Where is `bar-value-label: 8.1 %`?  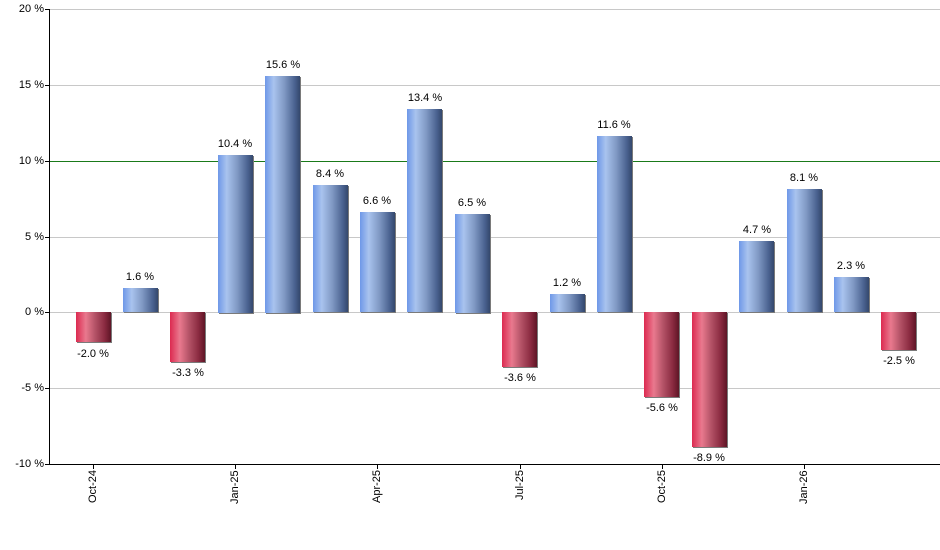 bar-value-label: 8.1 % is located at coordinates (804, 178).